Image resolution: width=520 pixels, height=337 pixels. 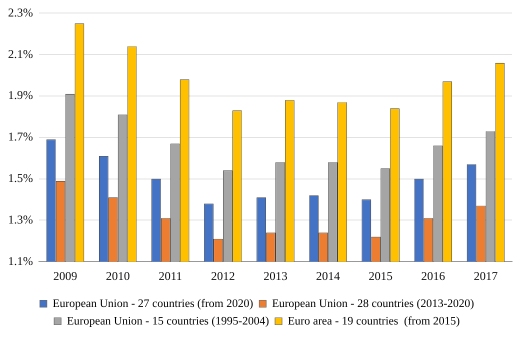 I want to click on x-tick-label: 2009, so click(x=65, y=275).